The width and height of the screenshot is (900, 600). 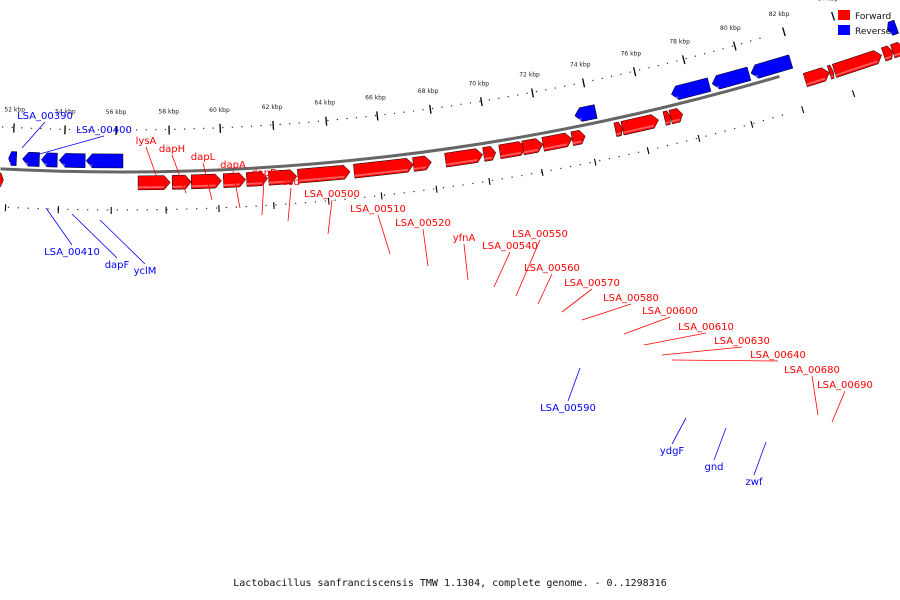 What do you see at coordinates (873, 32) in the screenshot?
I see `legend-reverse-label: Reverse` at bounding box center [873, 32].